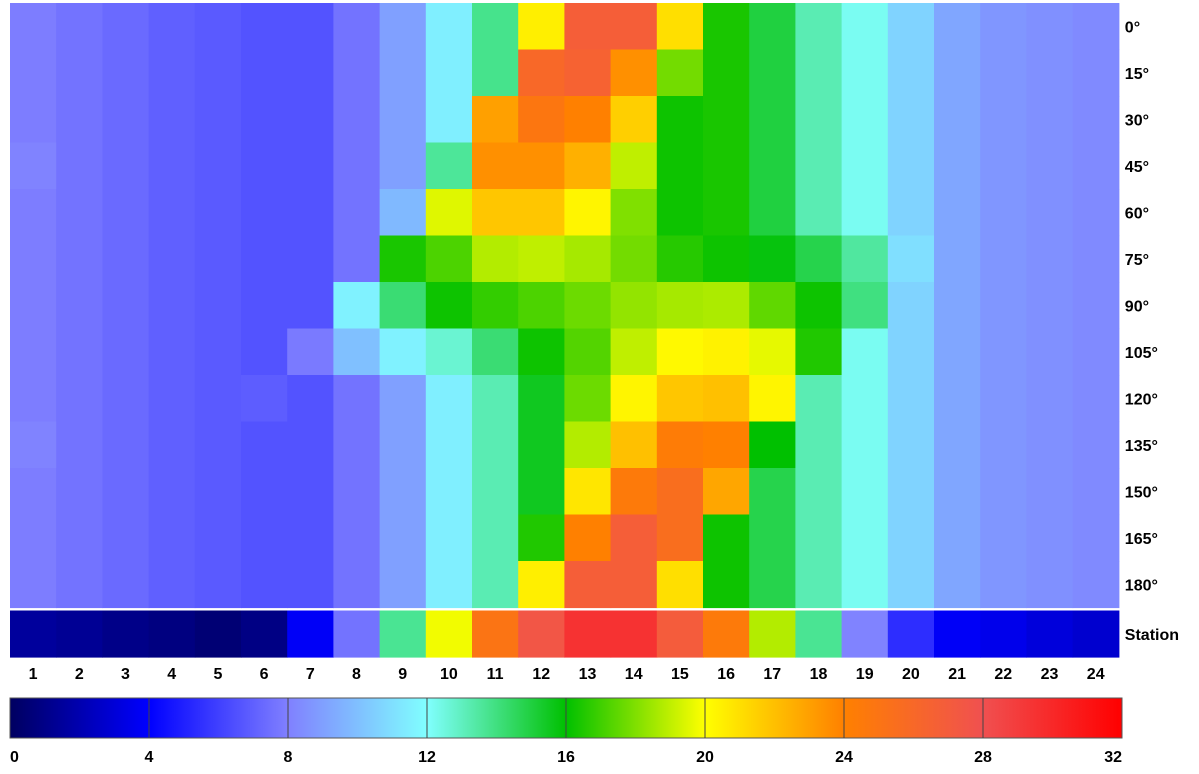  What do you see at coordinates (772, 674) in the screenshot?
I see `column-label: 17` at bounding box center [772, 674].